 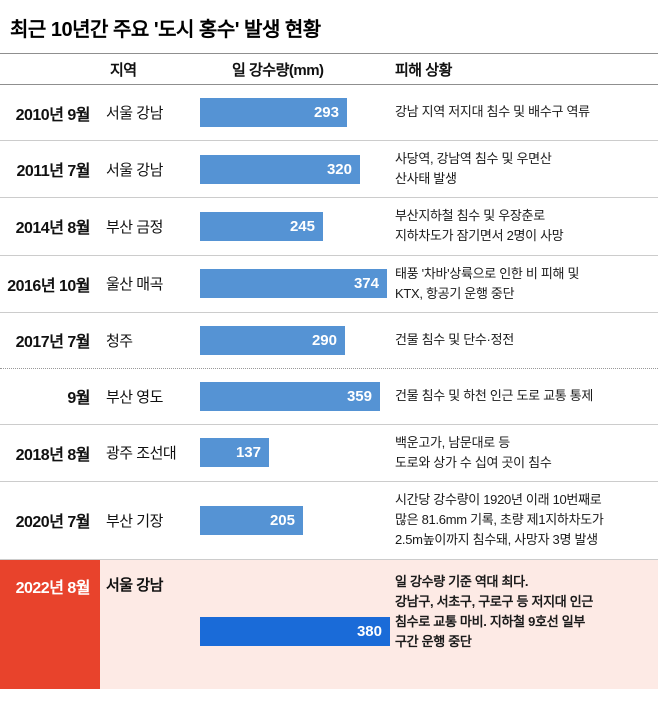 What do you see at coordinates (278, 70) in the screenshot?
I see `header-rainfall: 일 강수량(mm)` at bounding box center [278, 70].